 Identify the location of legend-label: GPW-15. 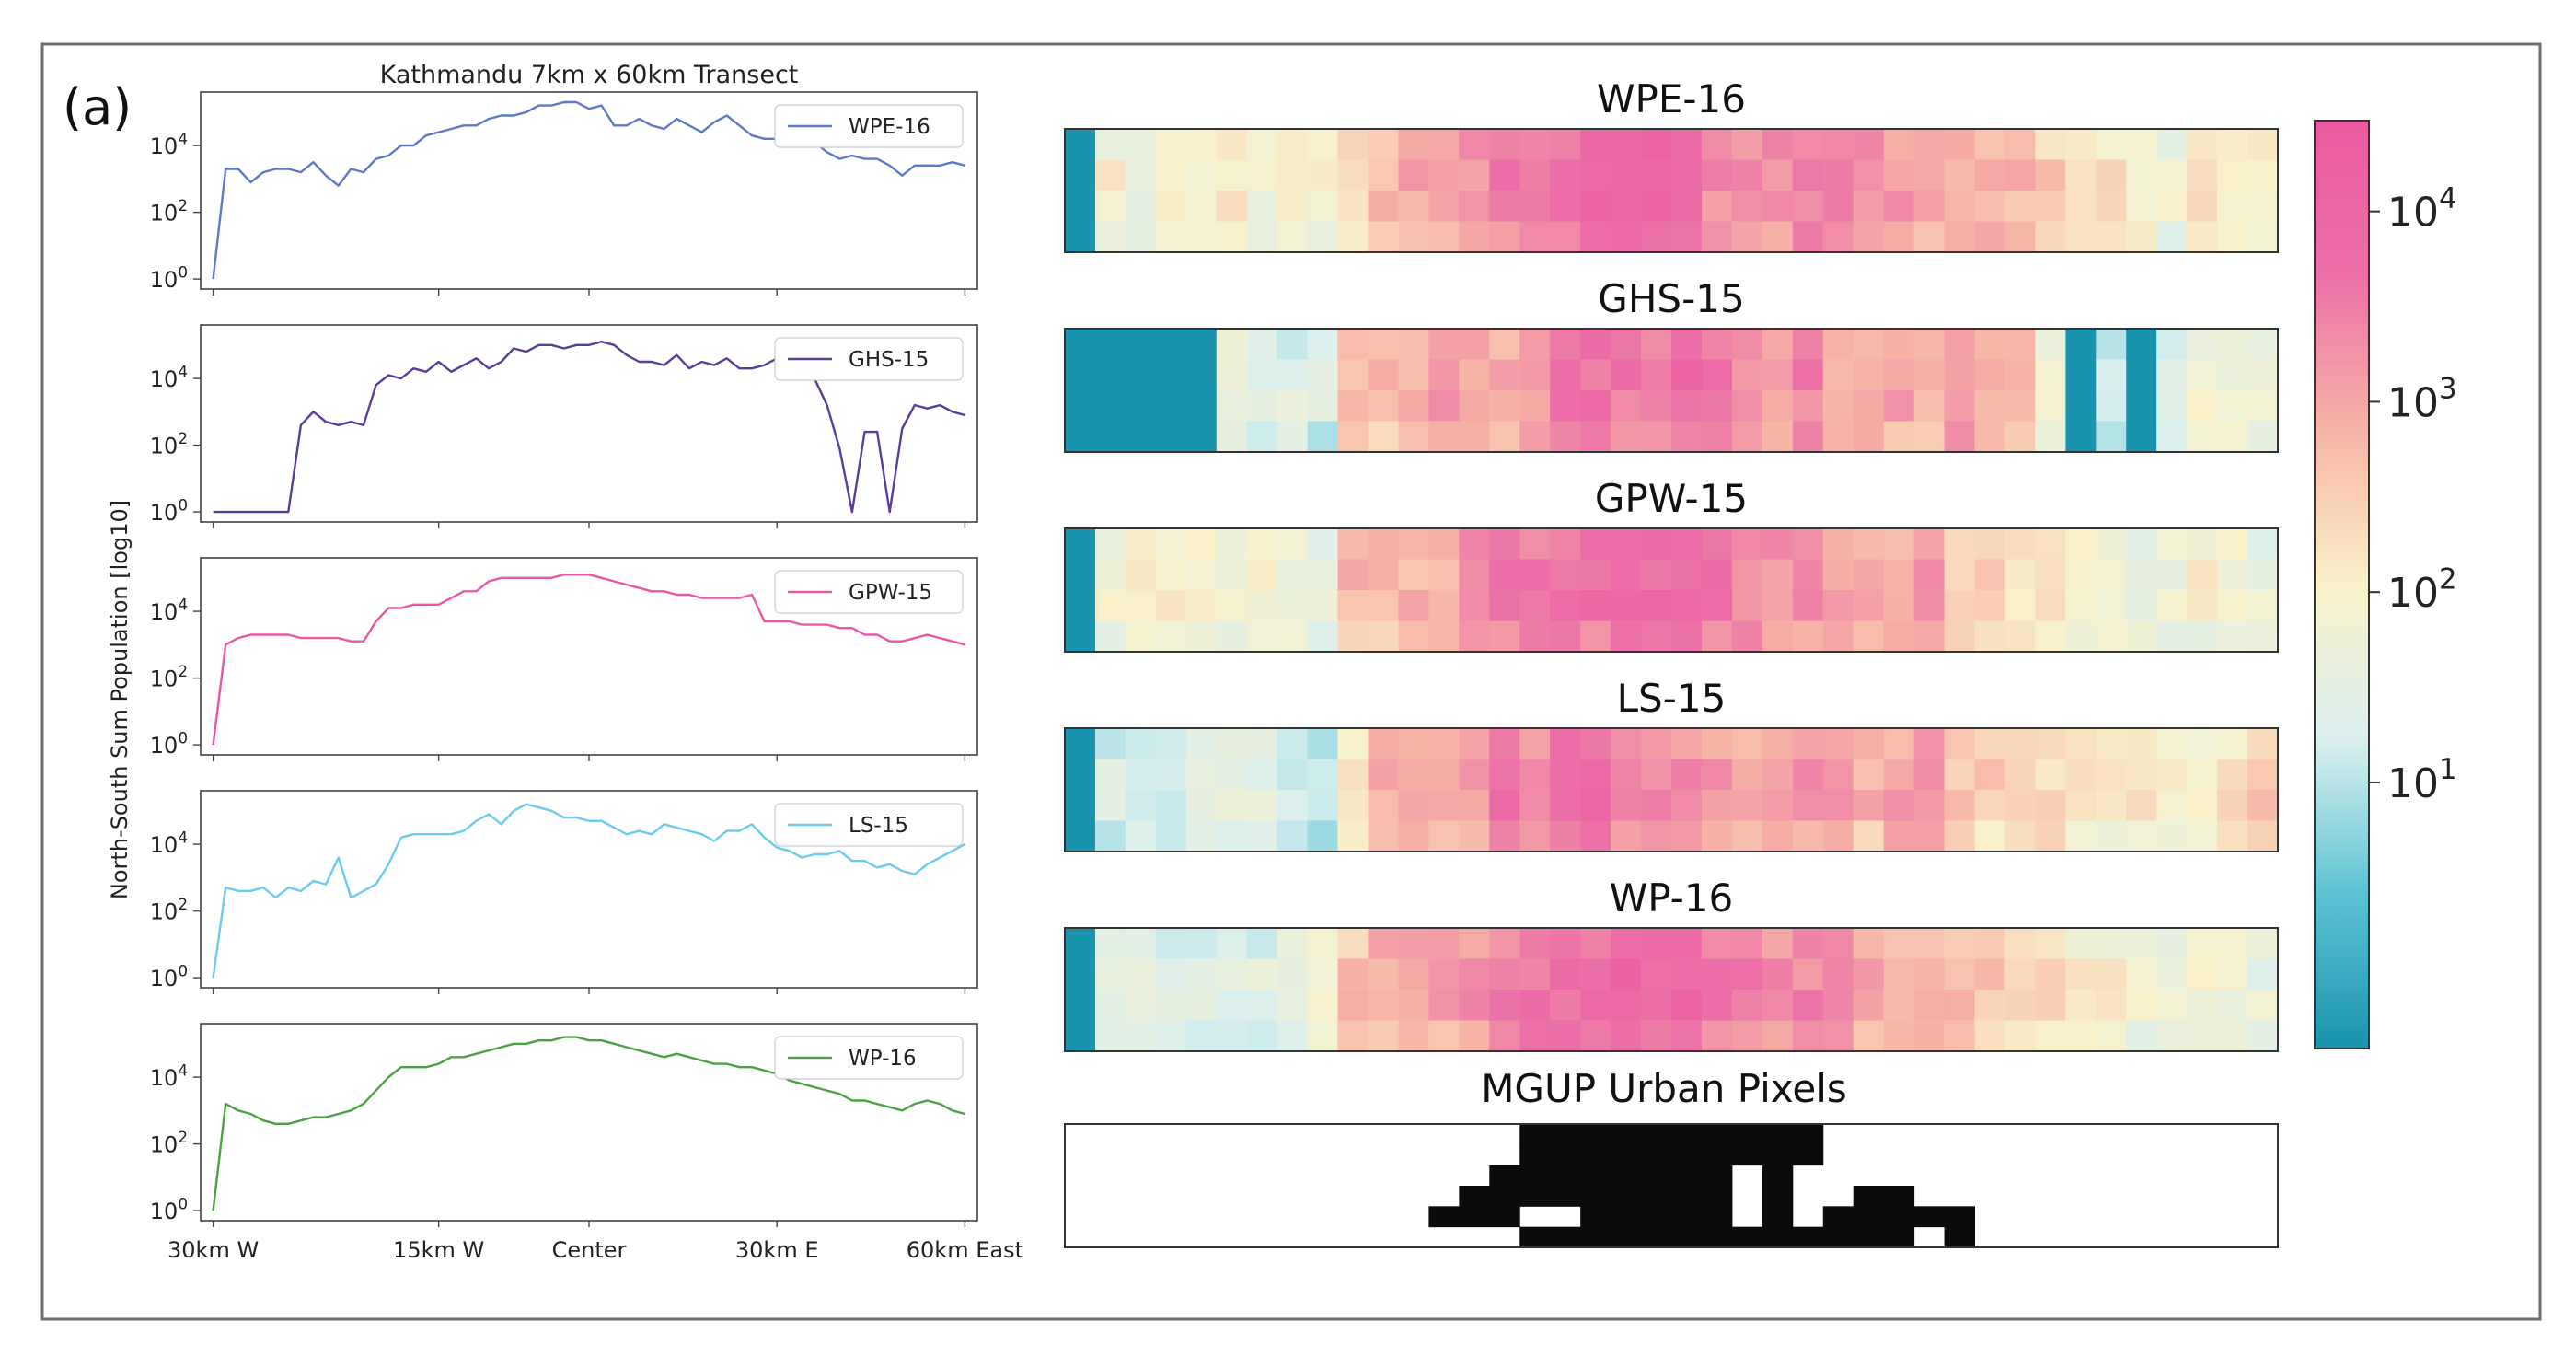
(891, 593).